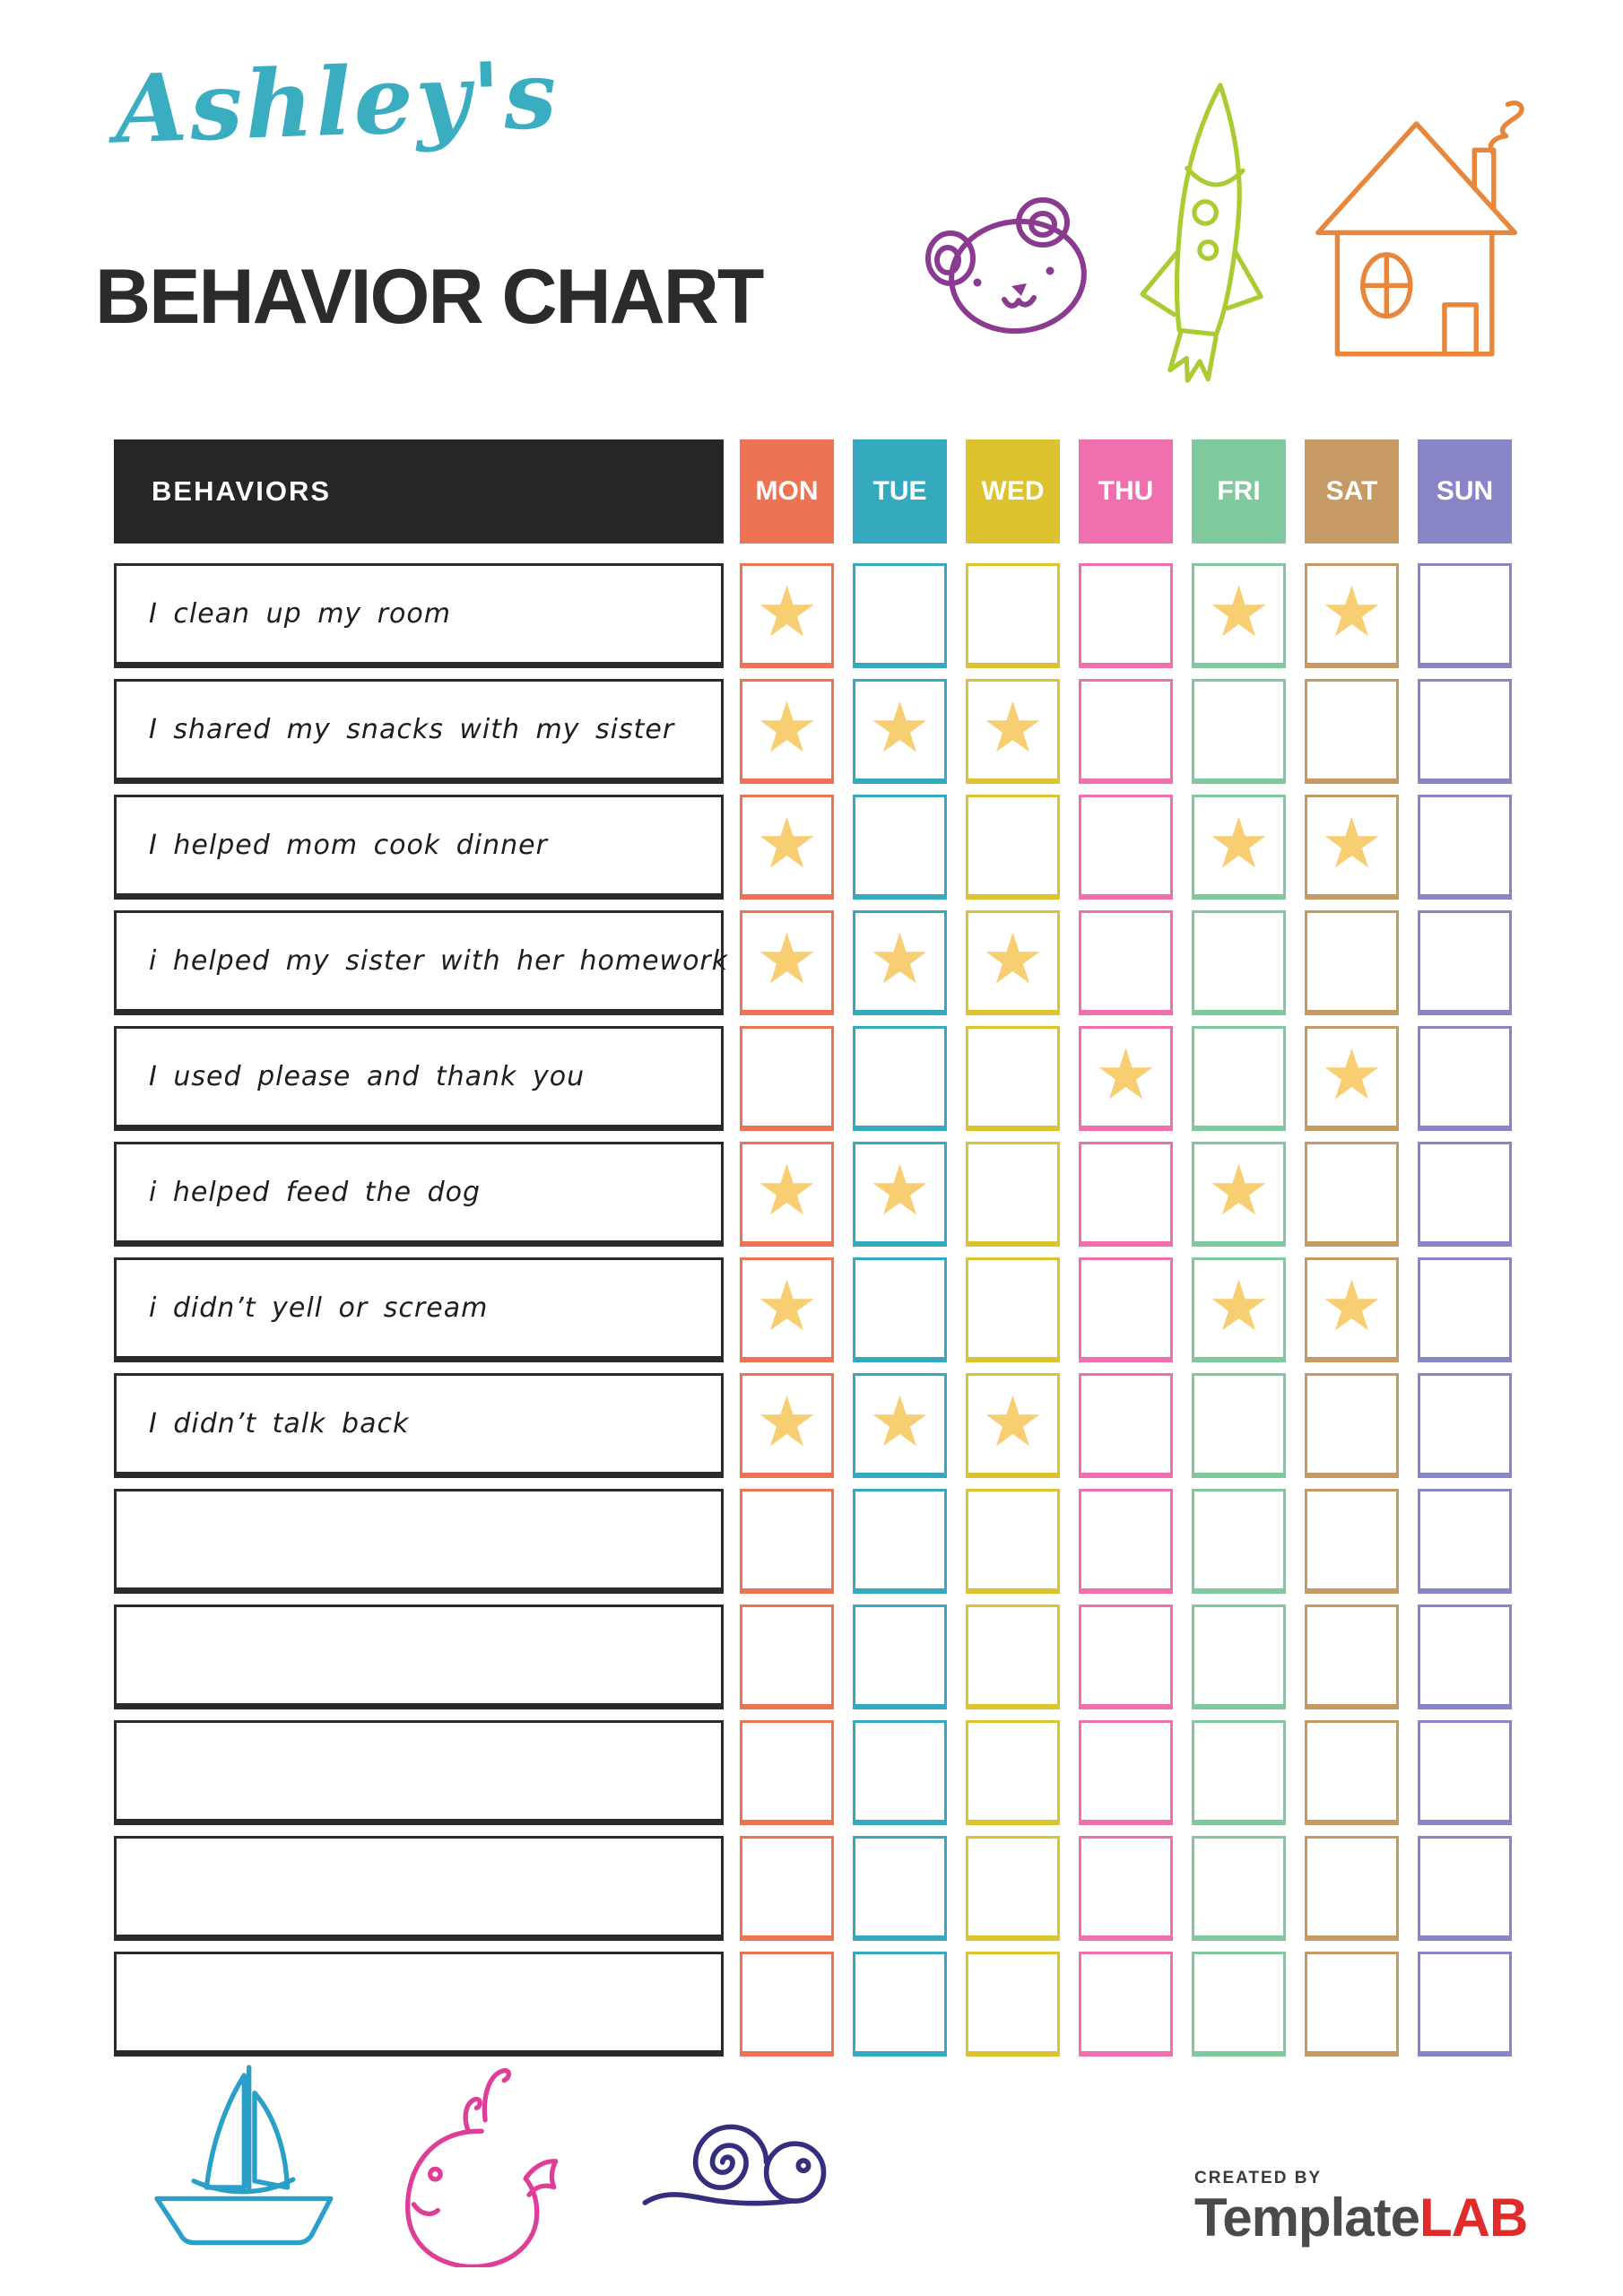  What do you see at coordinates (419, 1309) in the screenshot?
I see `behavior-label: i didn’t yell or scream` at bounding box center [419, 1309].